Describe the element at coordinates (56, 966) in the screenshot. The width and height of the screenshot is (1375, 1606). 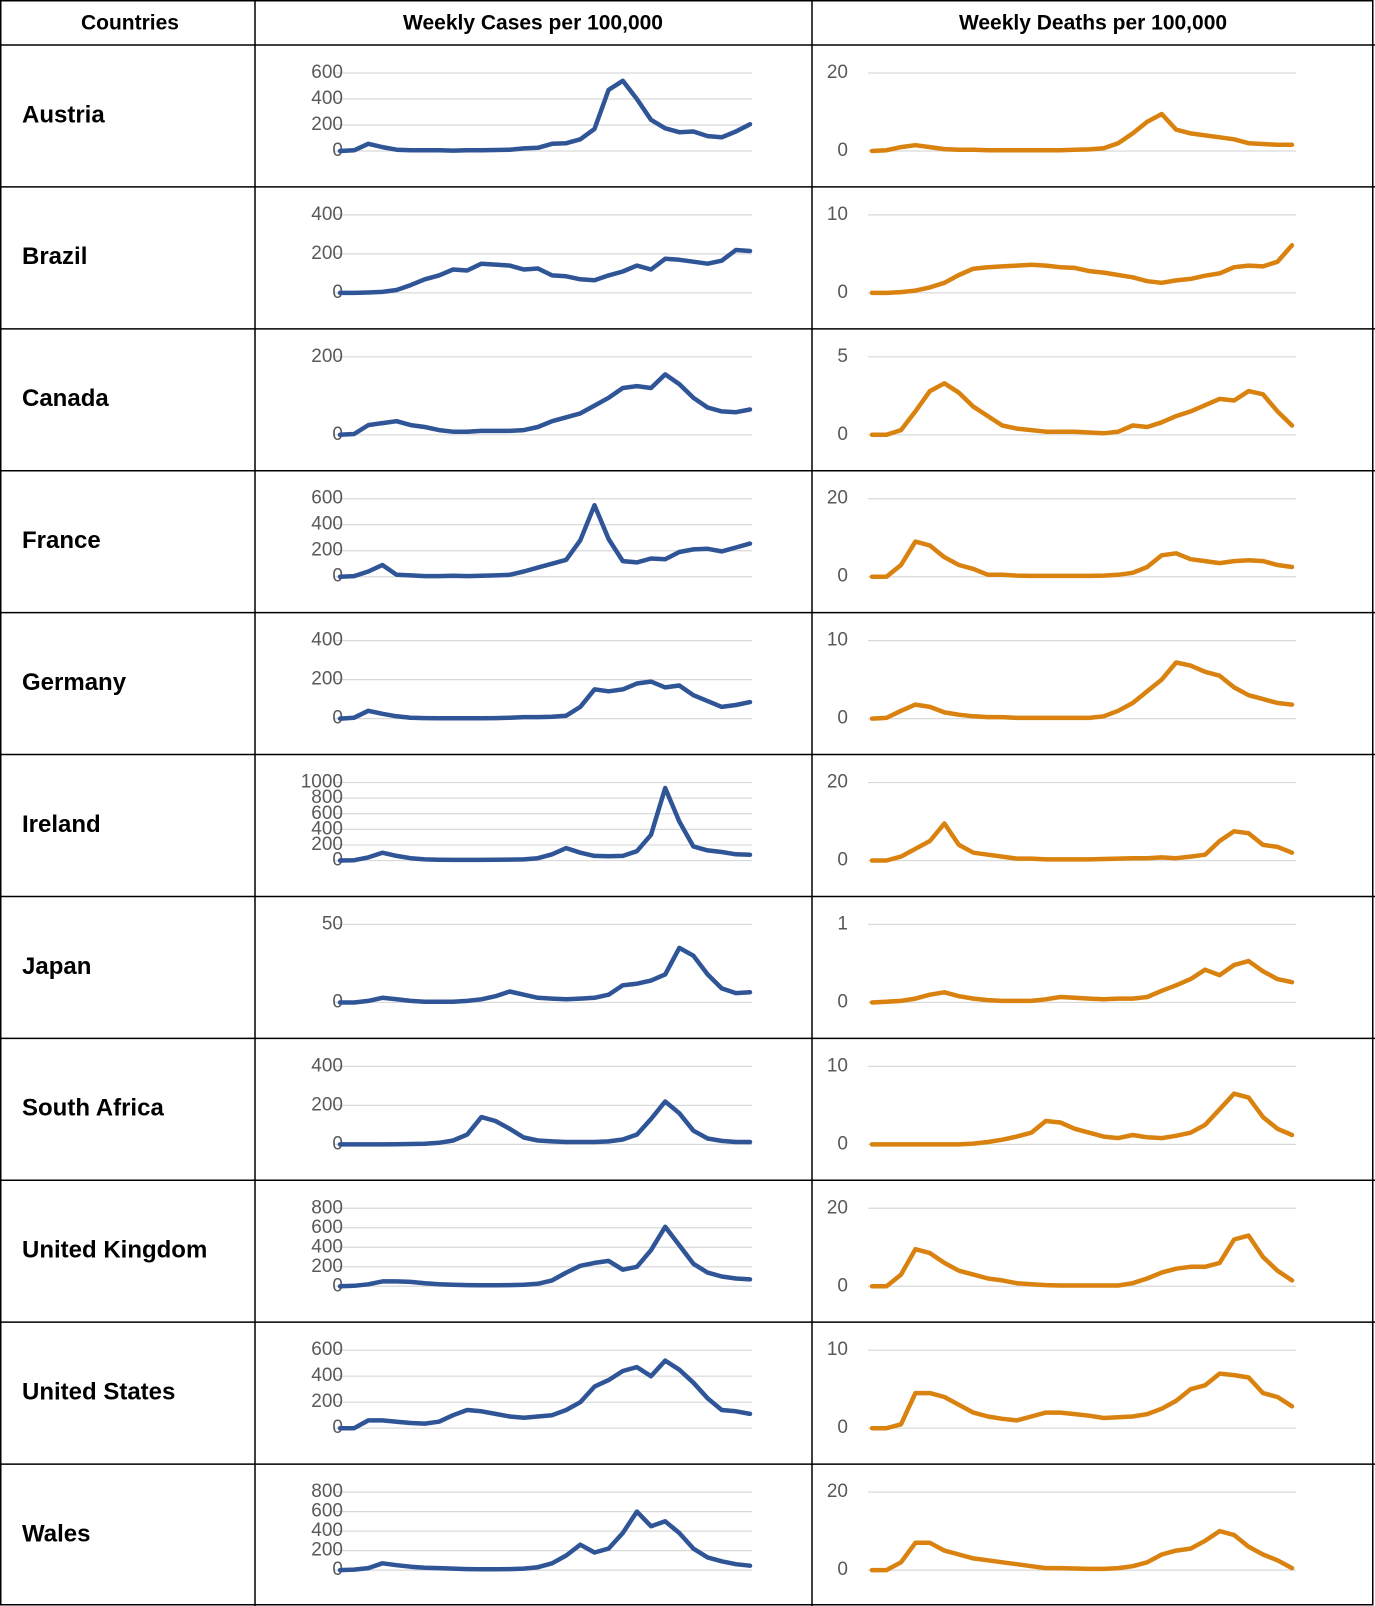
I see `country-name: Japan` at that location.